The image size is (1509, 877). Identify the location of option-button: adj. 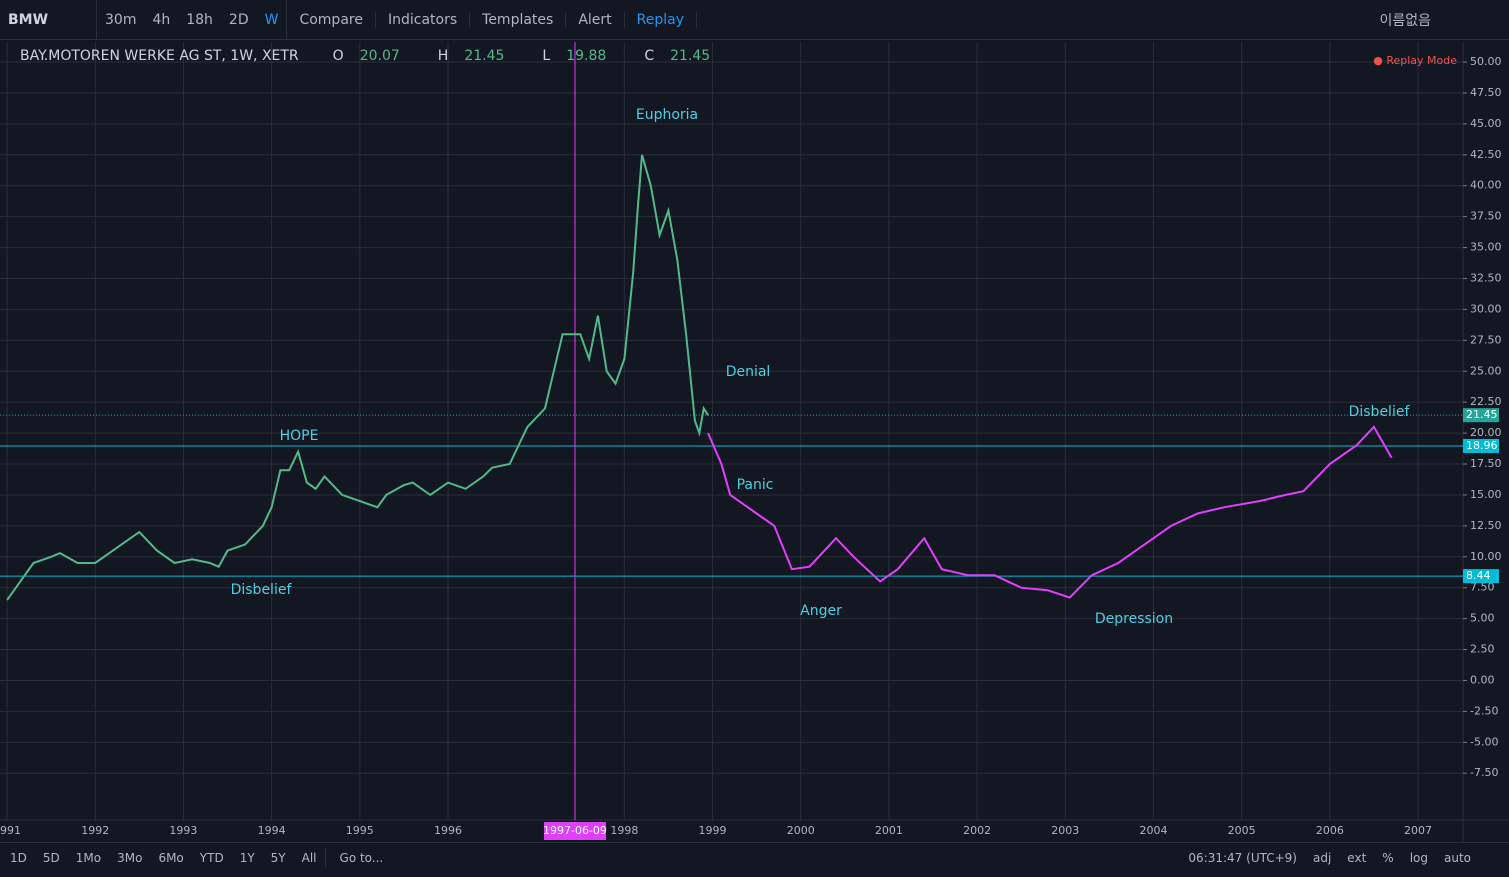
(1322, 857).